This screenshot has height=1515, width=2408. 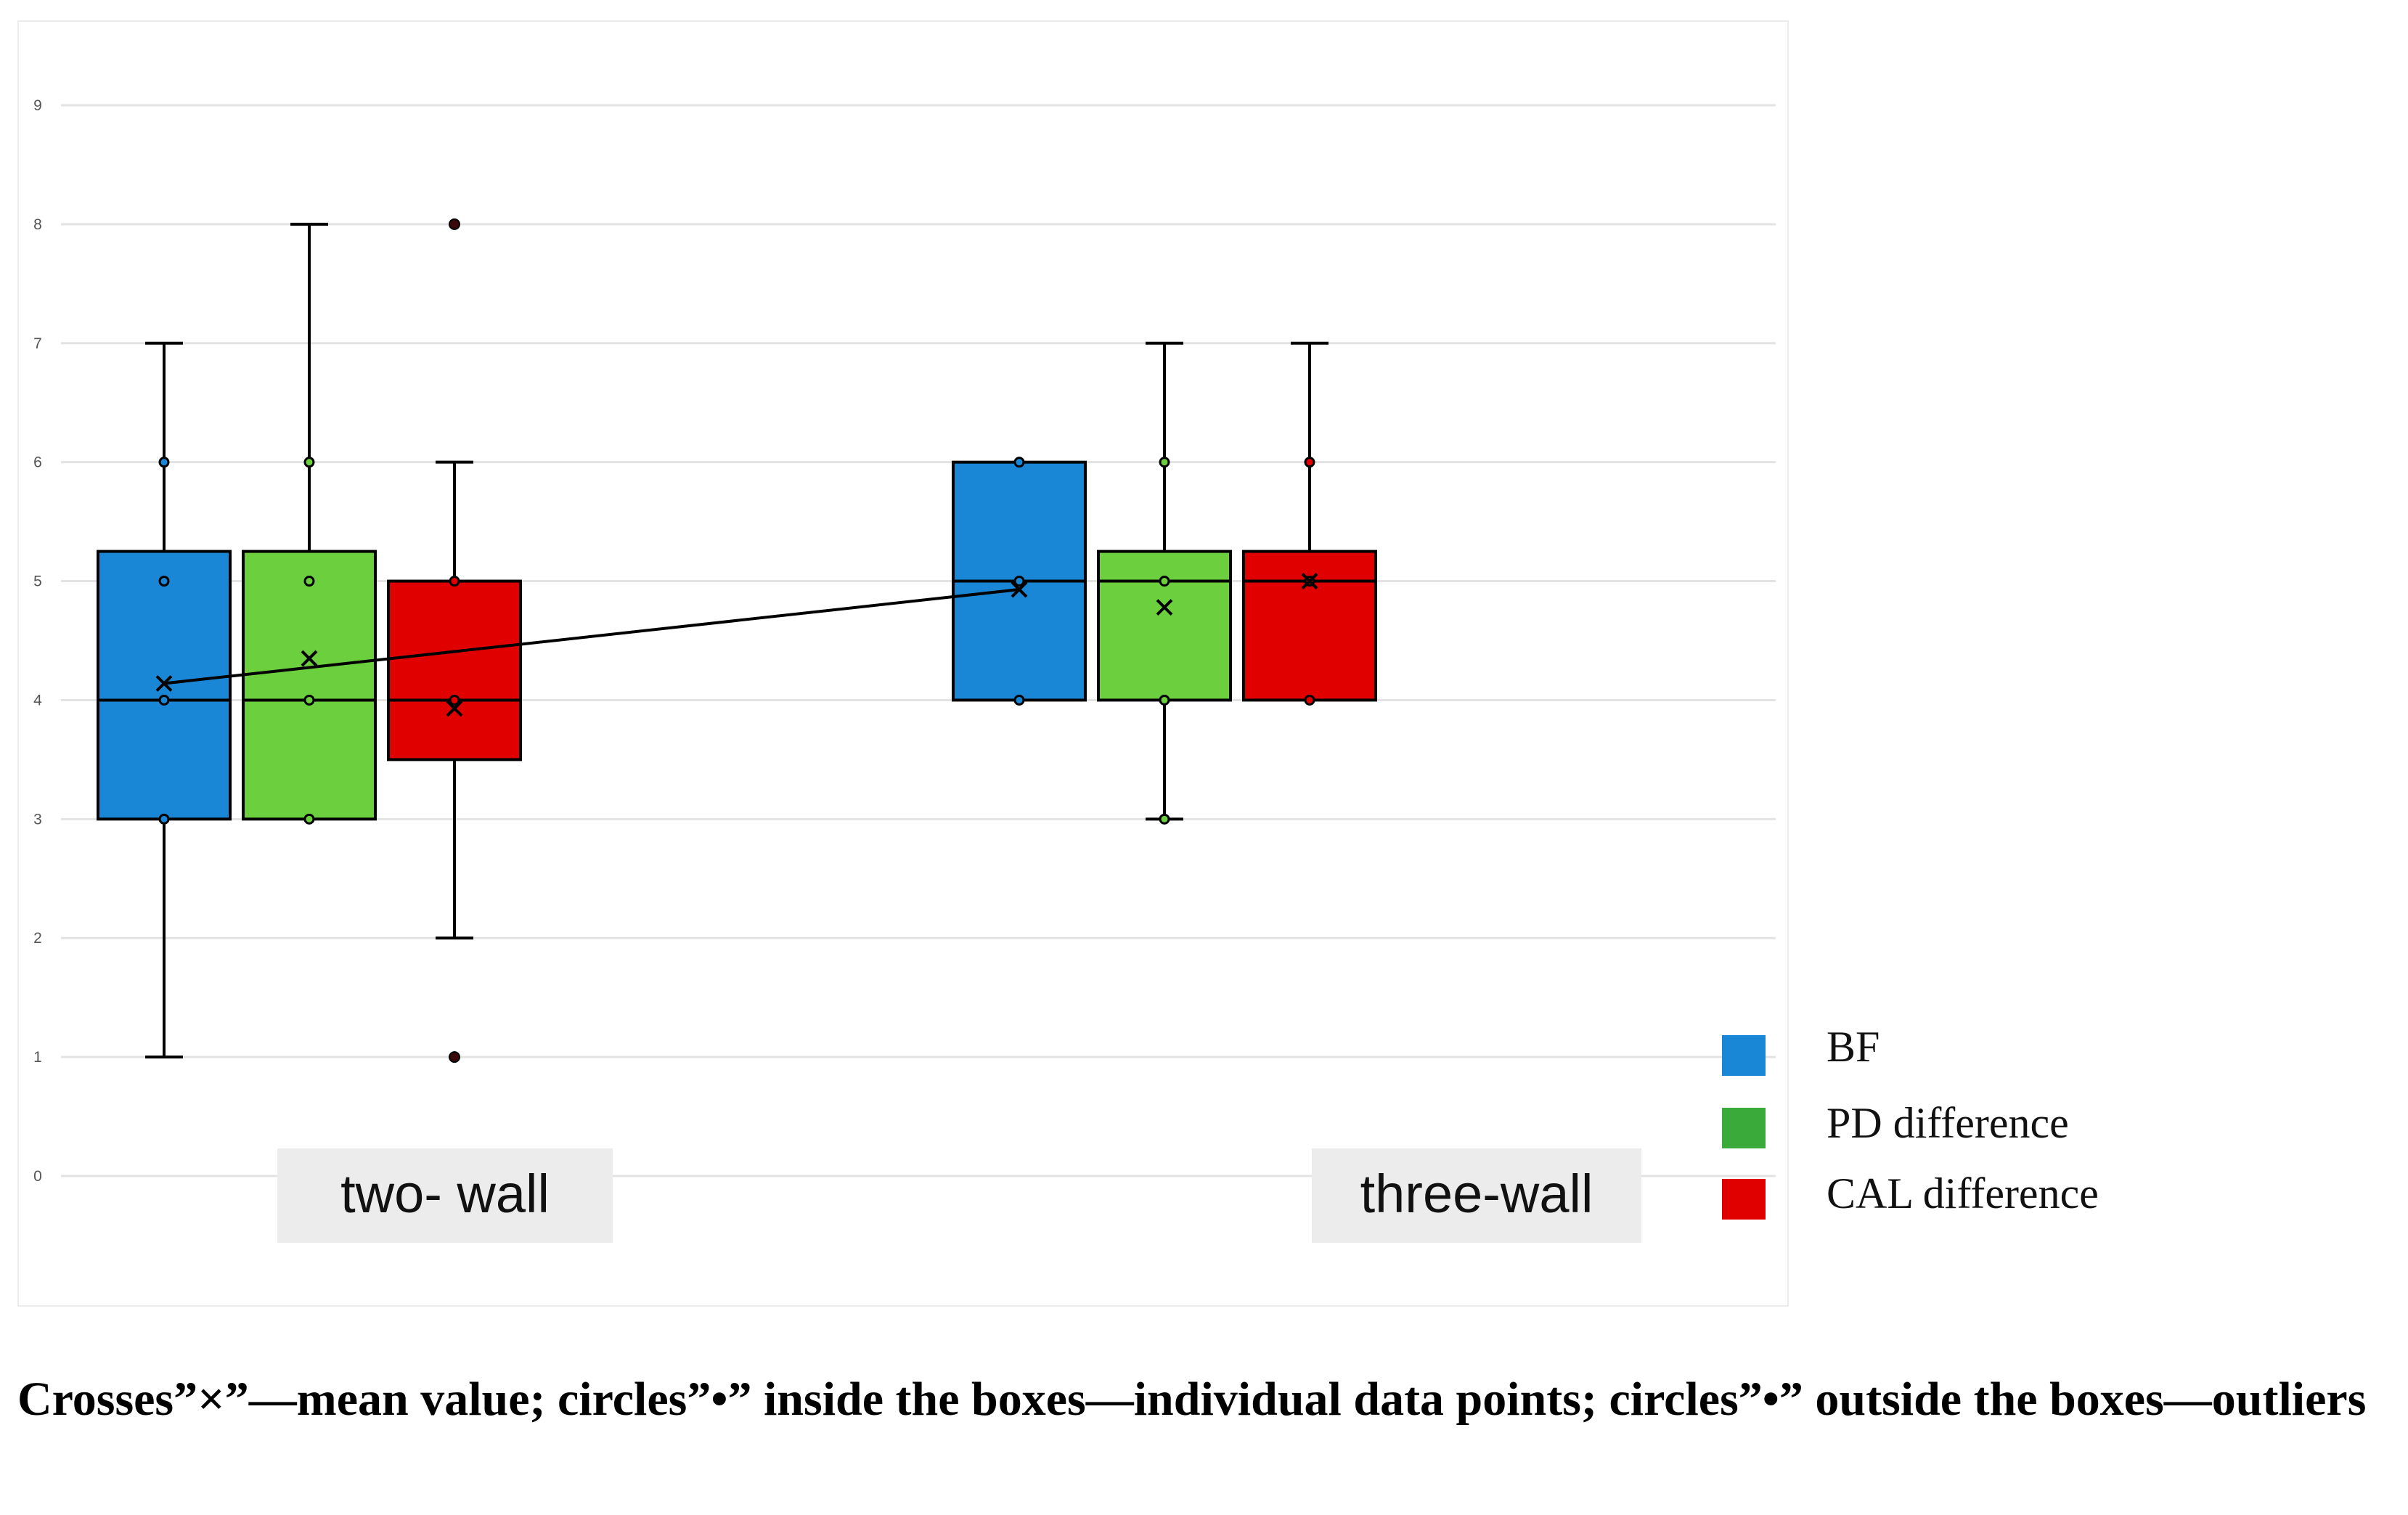 What do you see at coordinates (1963, 1193) in the screenshot?
I see `legend-label-cal-difference: CAL difference` at bounding box center [1963, 1193].